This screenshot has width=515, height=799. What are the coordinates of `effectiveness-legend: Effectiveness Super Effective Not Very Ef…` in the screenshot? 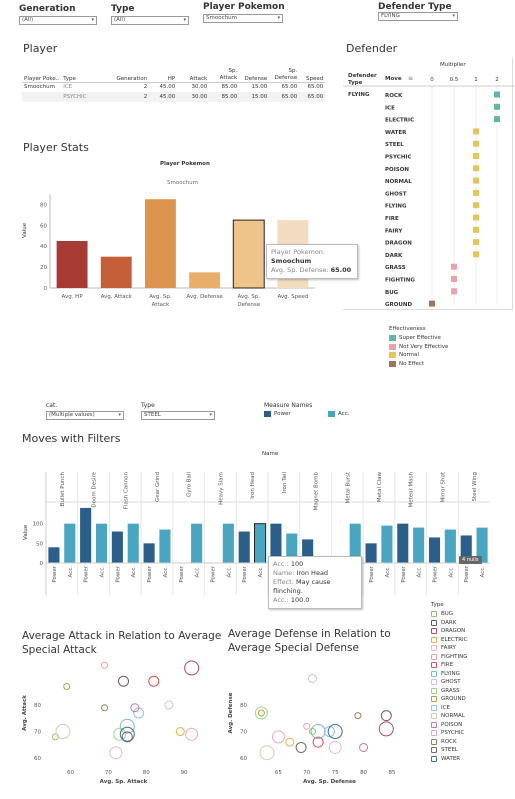 It's located at (418, 347).